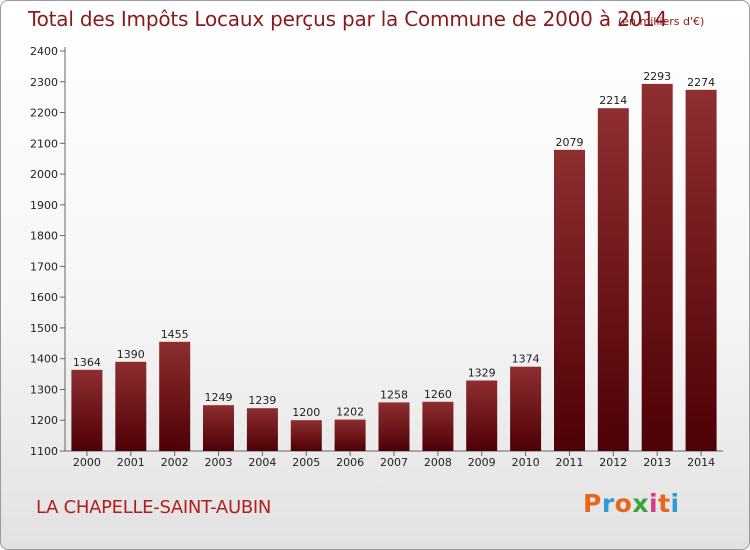 This screenshot has width=750, height=550. I want to click on bar-value-label: 1202, so click(350, 412).